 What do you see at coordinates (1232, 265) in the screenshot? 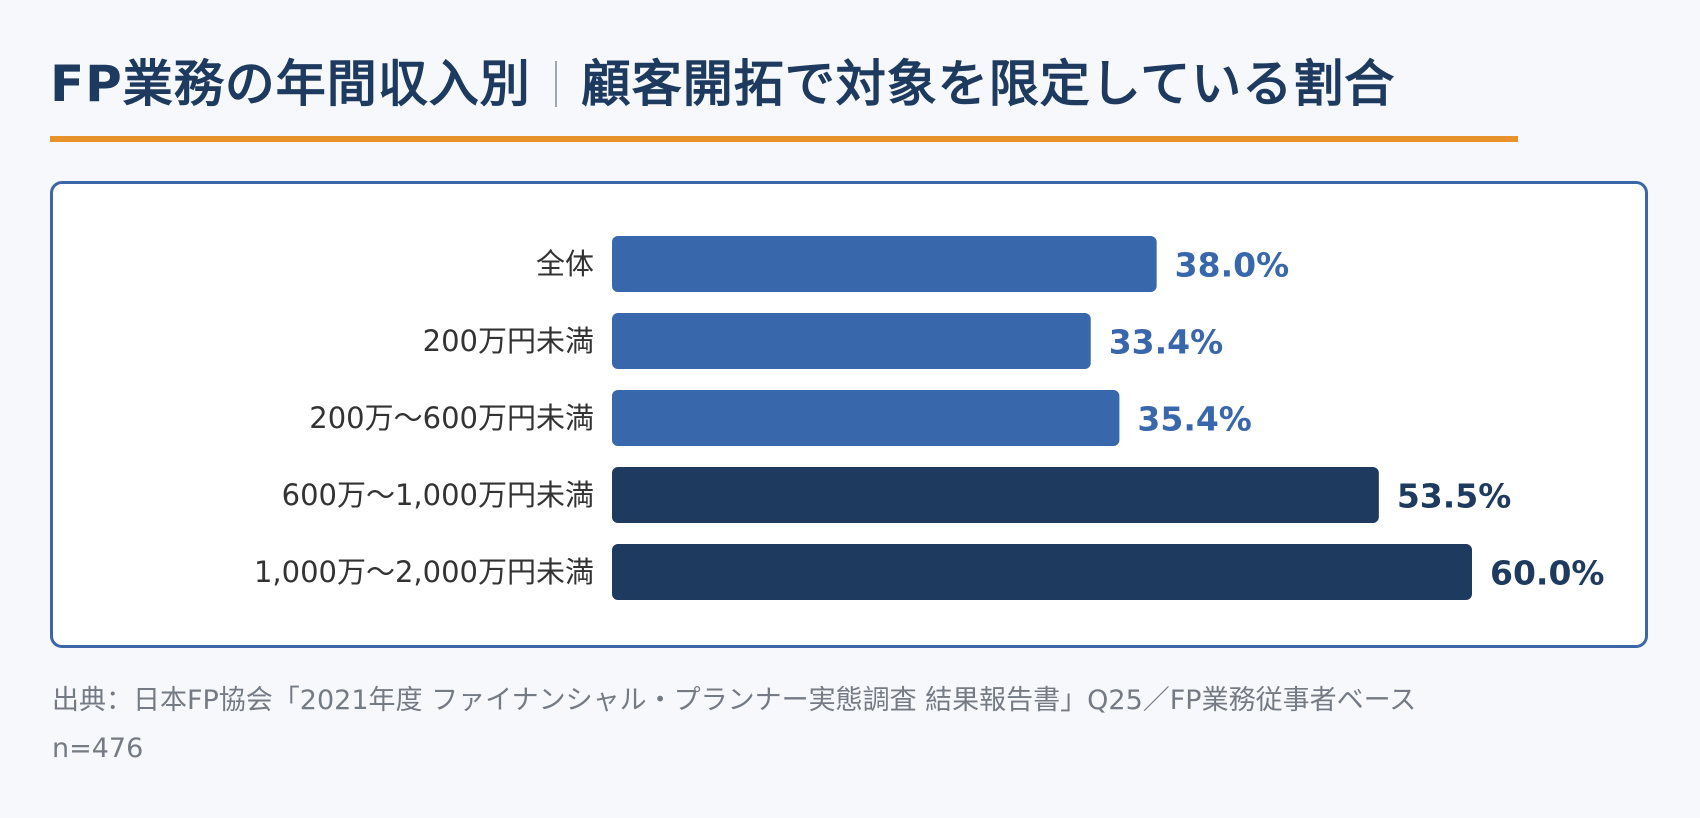
I see `value-label: 38.0%` at bounding box center [1232, 265].